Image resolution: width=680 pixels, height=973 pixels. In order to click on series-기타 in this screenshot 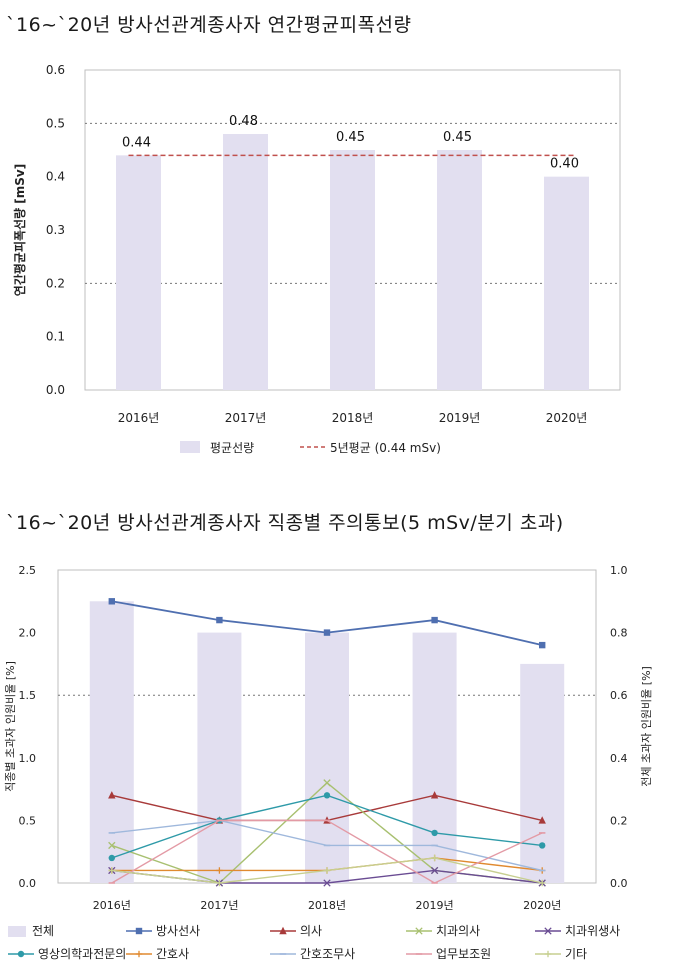, I will do `click(327, 870)`.